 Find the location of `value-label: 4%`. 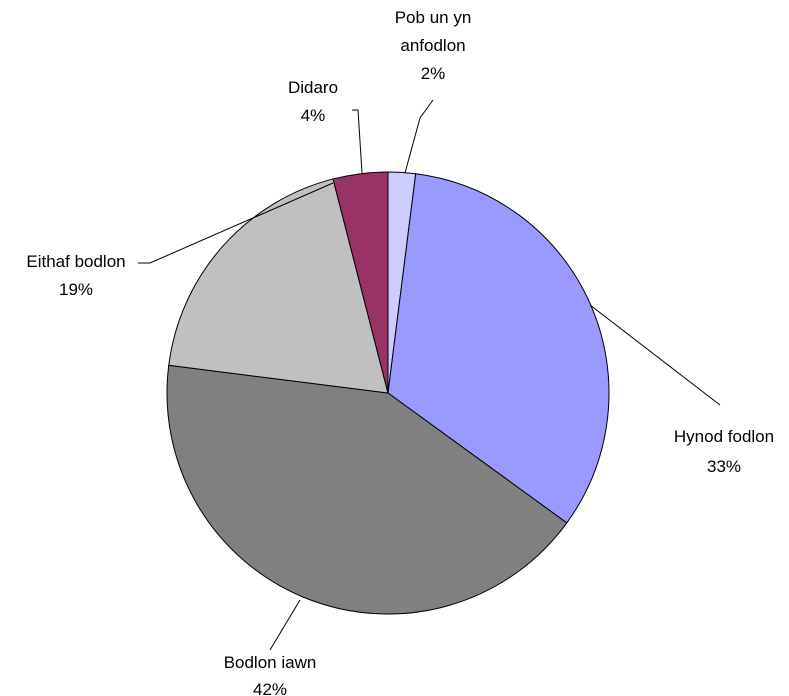

value-label: 4% is located at coordinates (313, 115).